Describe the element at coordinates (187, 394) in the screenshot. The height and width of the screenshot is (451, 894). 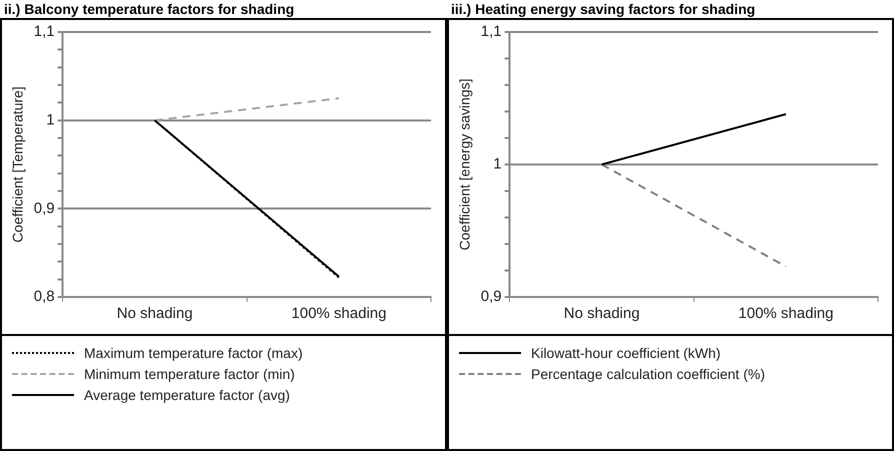
I see `legend-label: Average temperature factor (avg)` at that location.